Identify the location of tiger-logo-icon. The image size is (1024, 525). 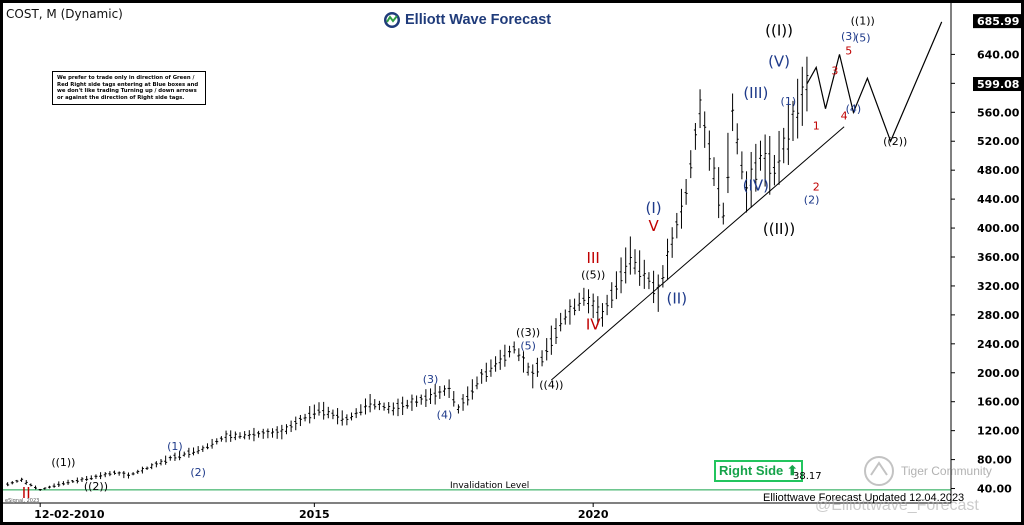
(879, 471).